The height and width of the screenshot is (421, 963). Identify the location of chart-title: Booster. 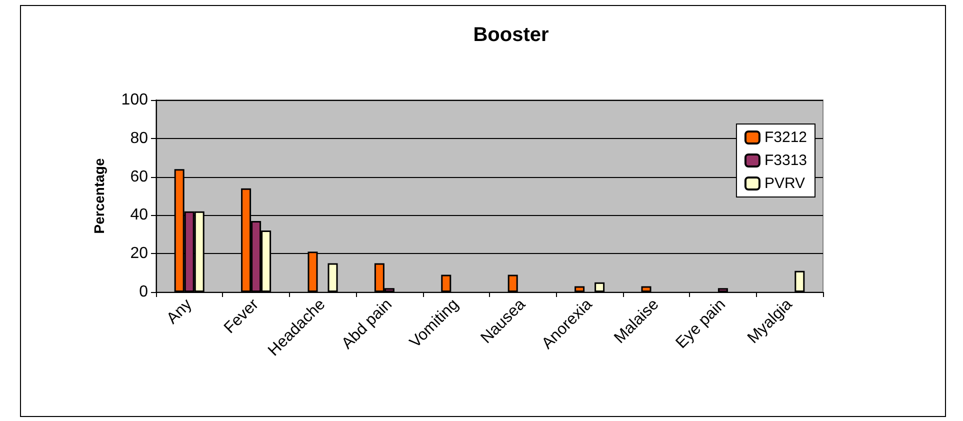
(511, 35).